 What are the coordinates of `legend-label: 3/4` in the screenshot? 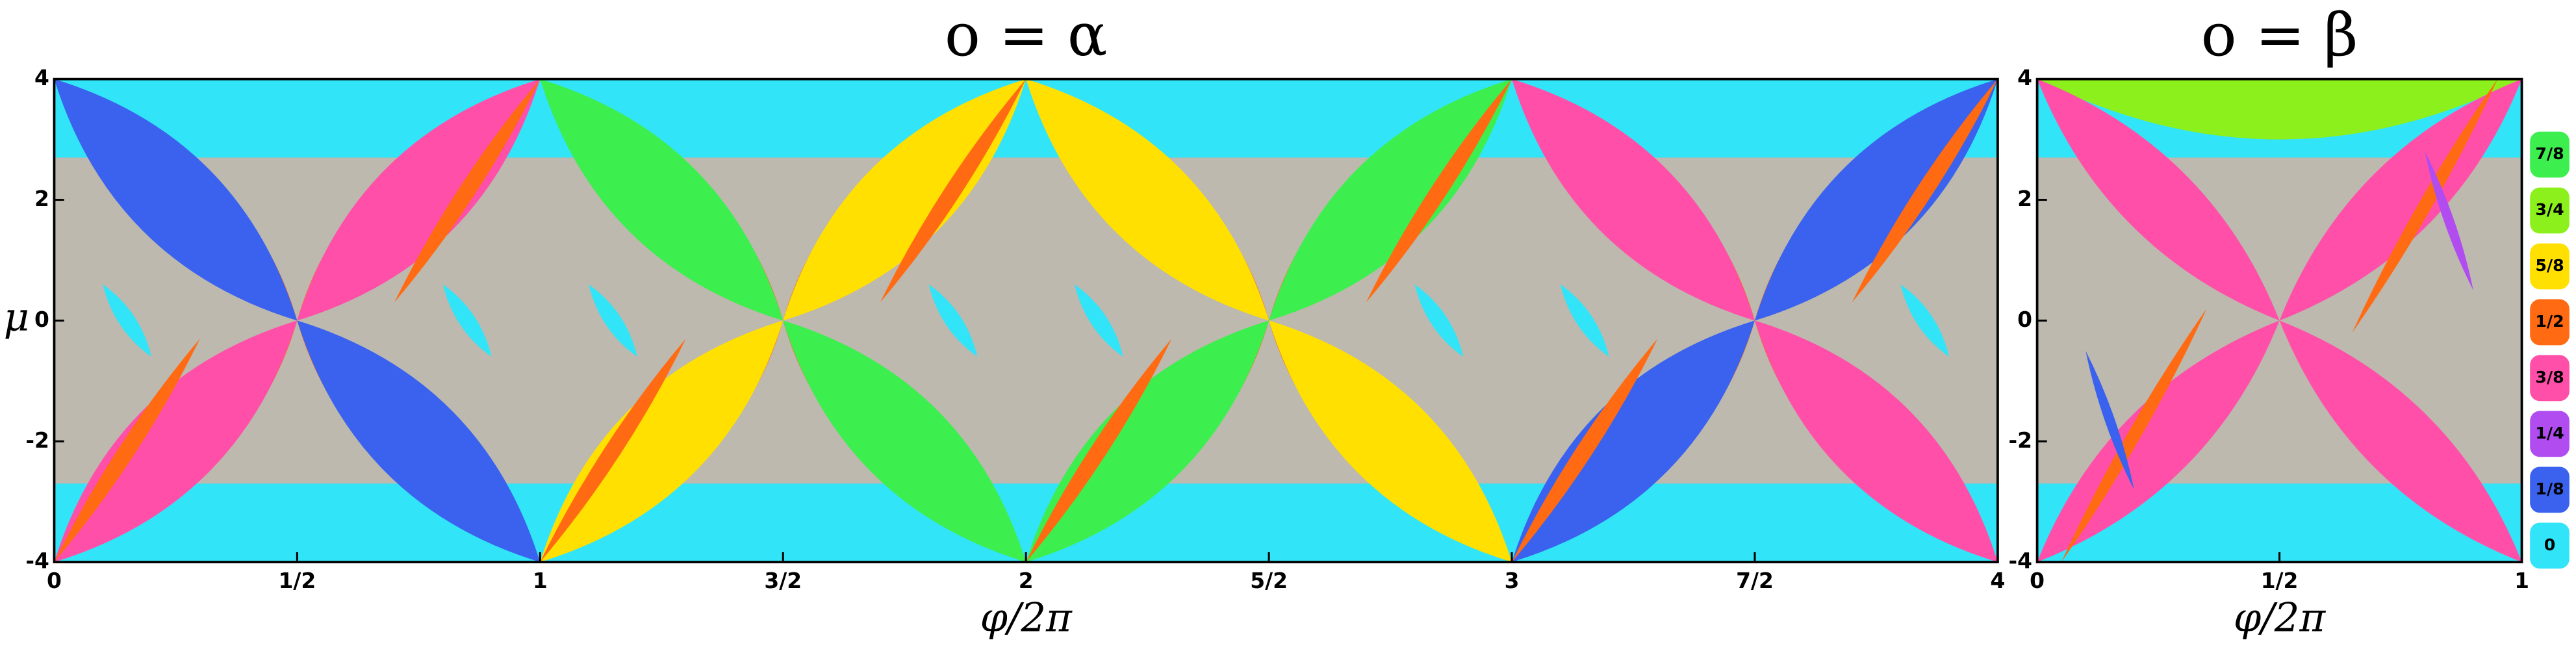 It's located at (2549, 209).